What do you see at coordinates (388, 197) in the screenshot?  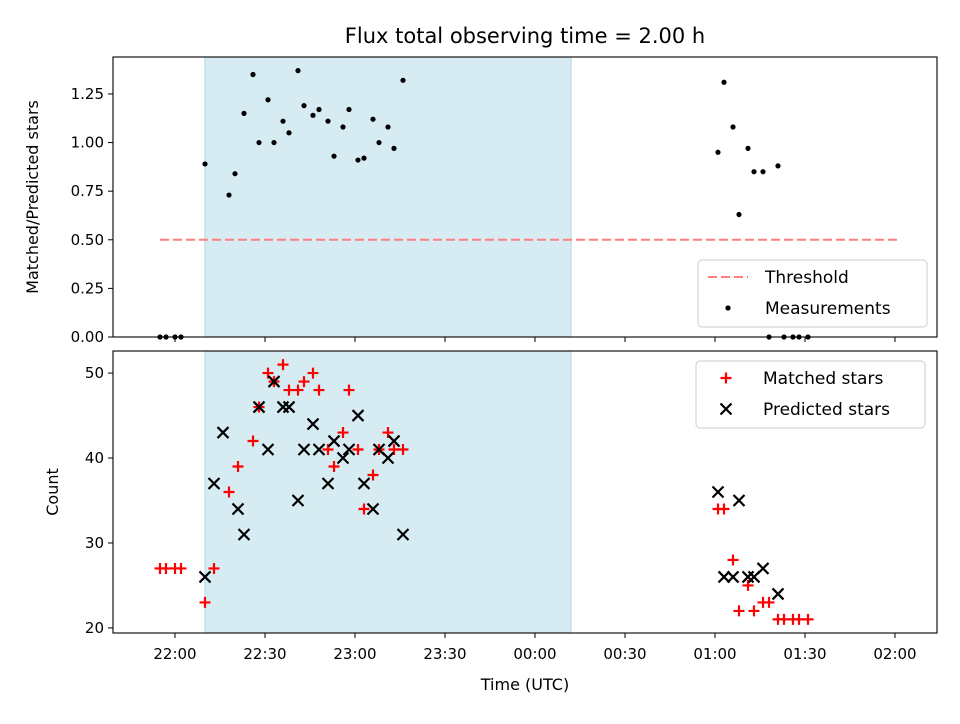 I see `top-shaded-interval` at bounding box center [388, 197].